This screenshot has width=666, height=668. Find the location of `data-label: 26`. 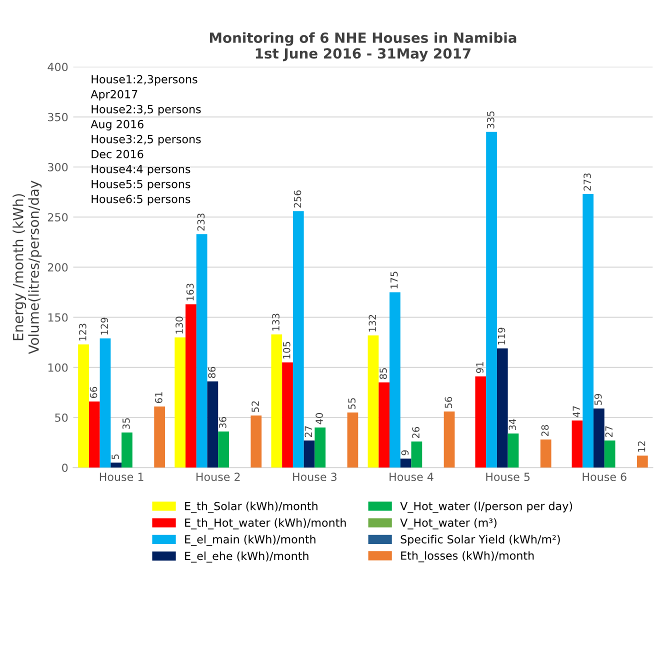

data-label: 26 is located at coordinates (416, 432).